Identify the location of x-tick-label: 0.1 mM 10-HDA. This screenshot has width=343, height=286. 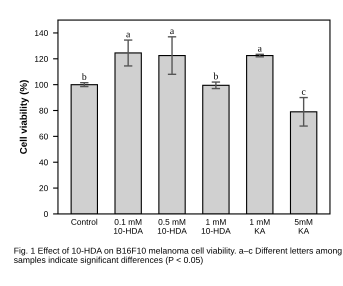
(128, 226).